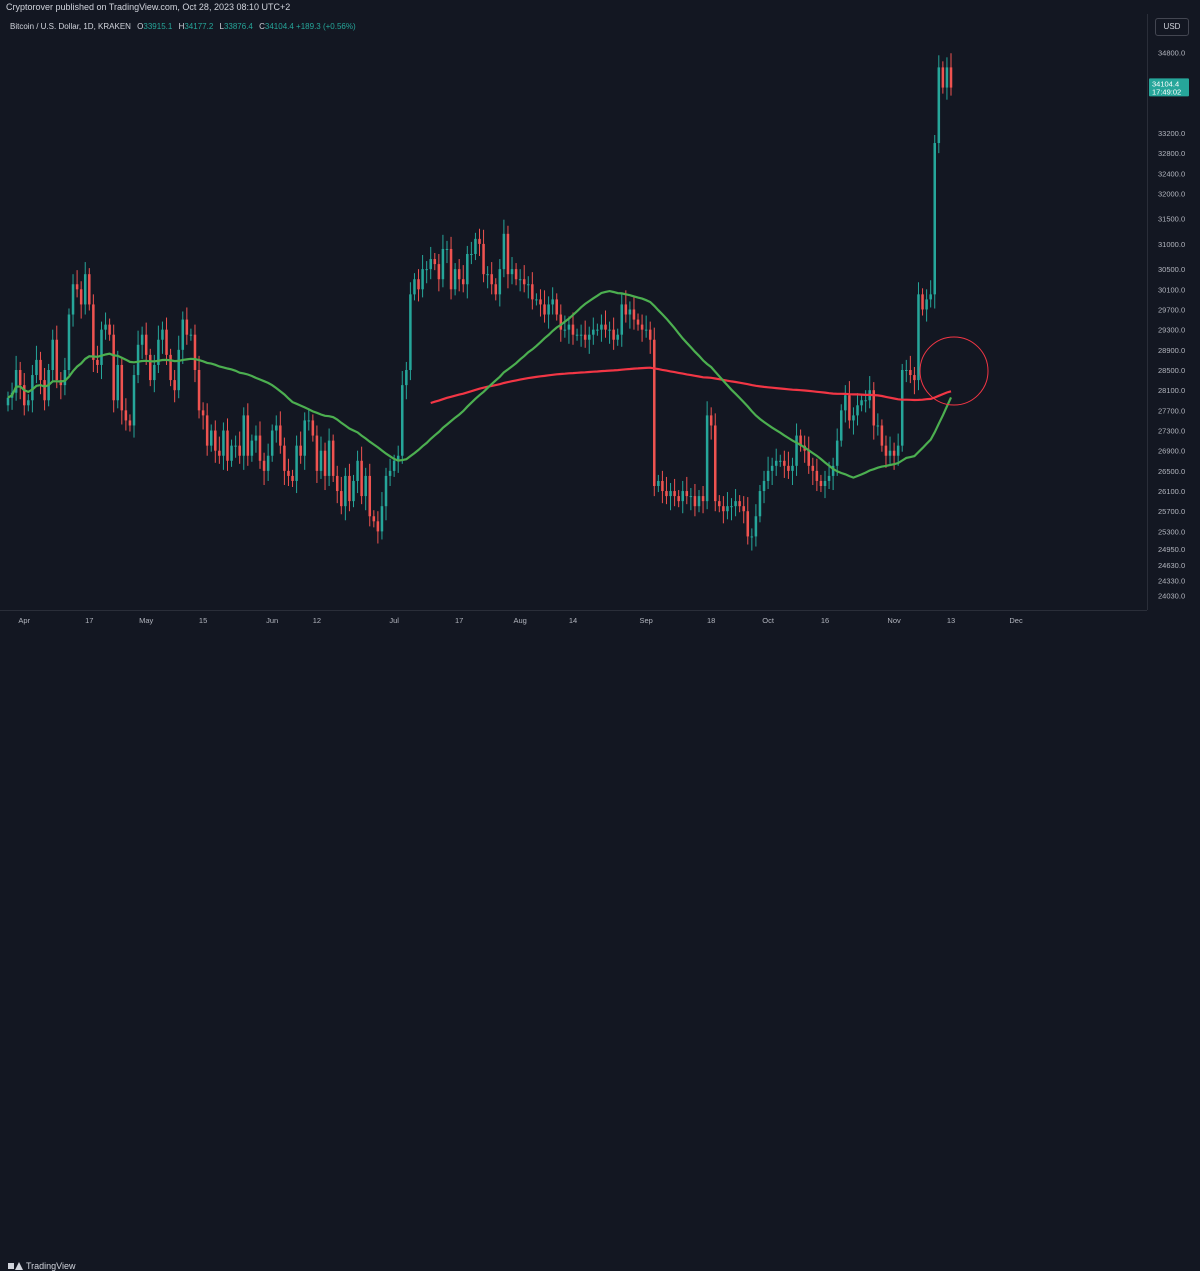  I want to click on time-tick-label: 18, so click(711, 620).